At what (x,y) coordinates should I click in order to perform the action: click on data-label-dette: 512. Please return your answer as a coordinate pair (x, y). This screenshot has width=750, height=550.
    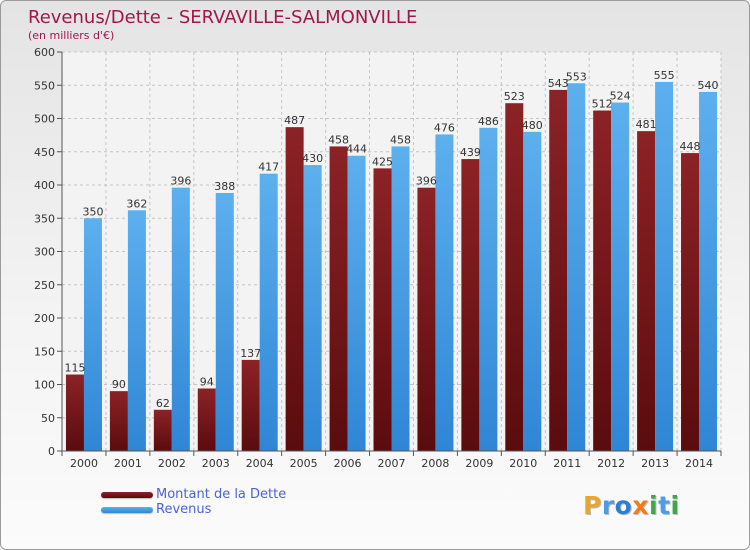
    Looking at the image, I should click on (602, 104).